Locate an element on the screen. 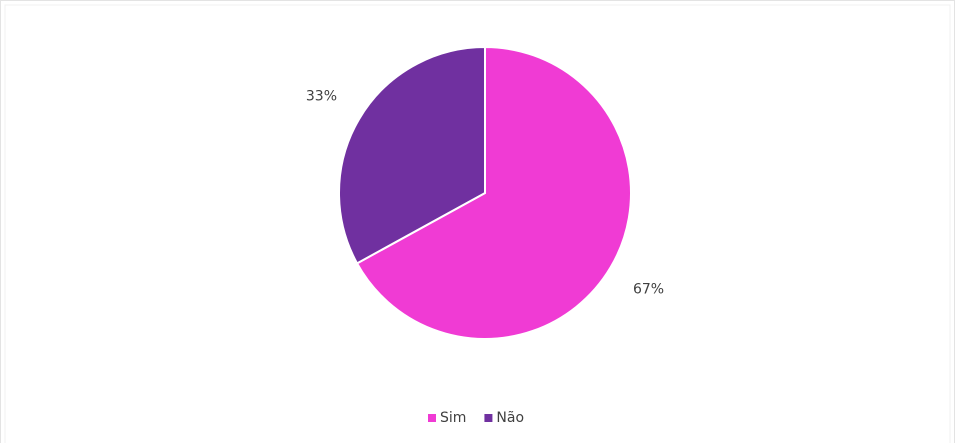 This screenshot has height=443, width=955. data-label: 67% is located at coordinates (648, 290).